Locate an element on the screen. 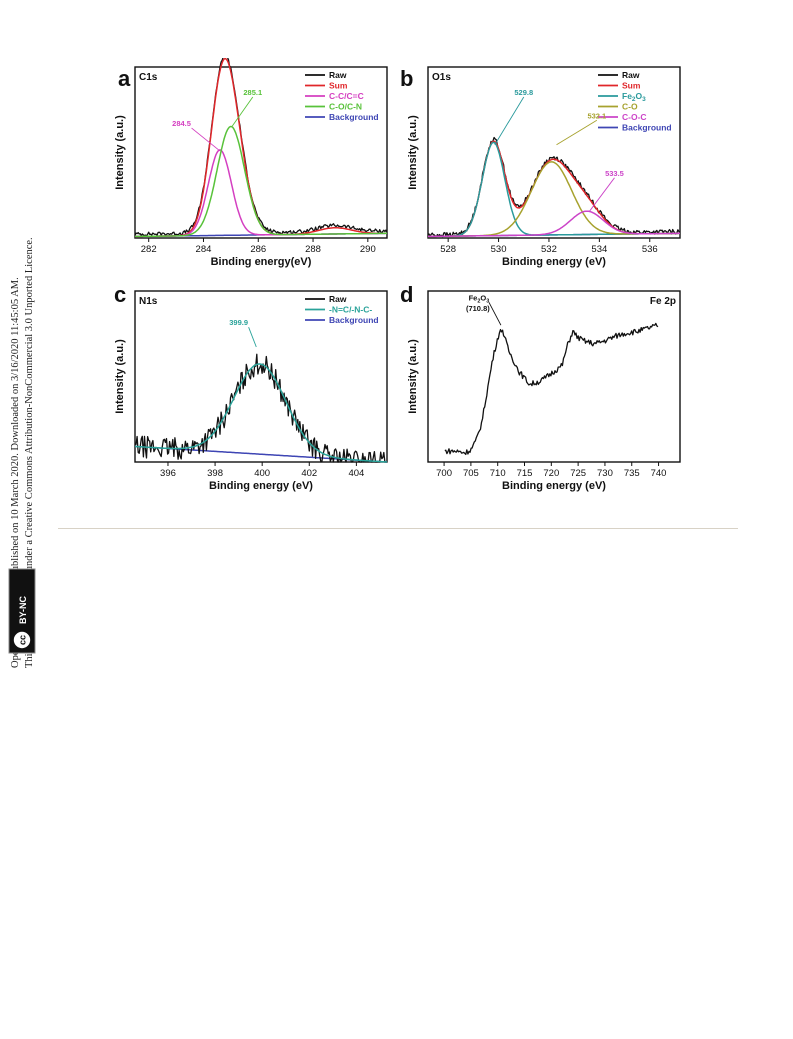 This screenshot has height=1039, width=793. legend-entry: C-O-C is located at coordinates (634, 117).